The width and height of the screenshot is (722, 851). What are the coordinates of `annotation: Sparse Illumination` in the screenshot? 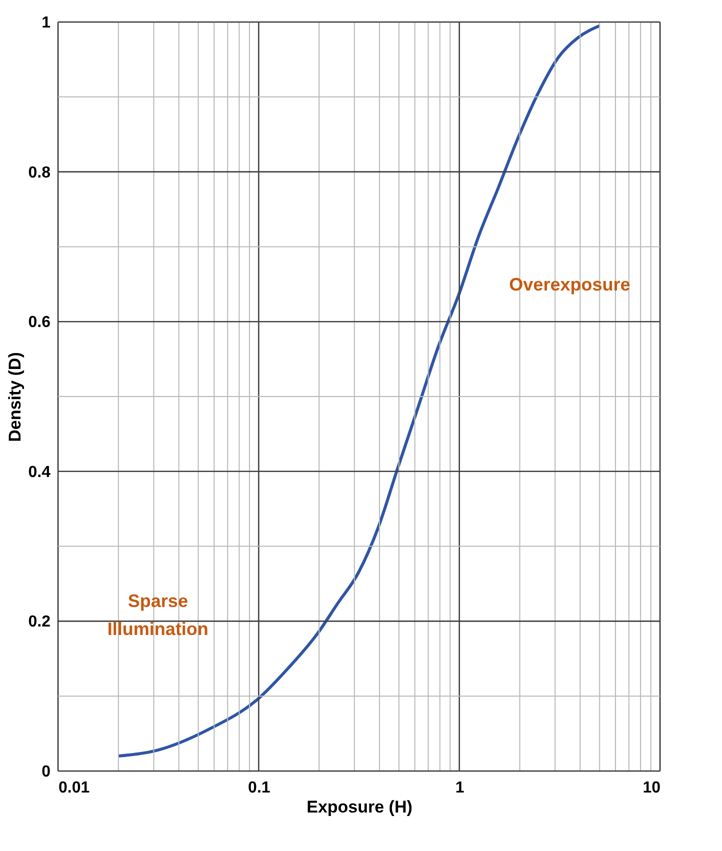 It's located at (157, 614).